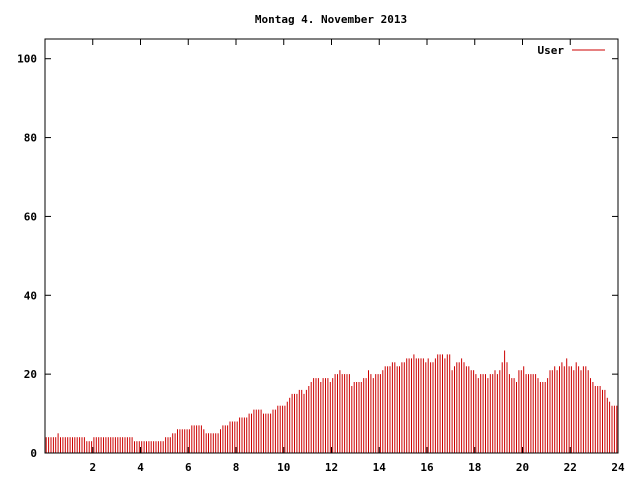 The image size is (640, 480). What do you see at coordinates (188, 467) in the screenshot?
I see `x-tick-label: 6` at bounding box center [188, 467].